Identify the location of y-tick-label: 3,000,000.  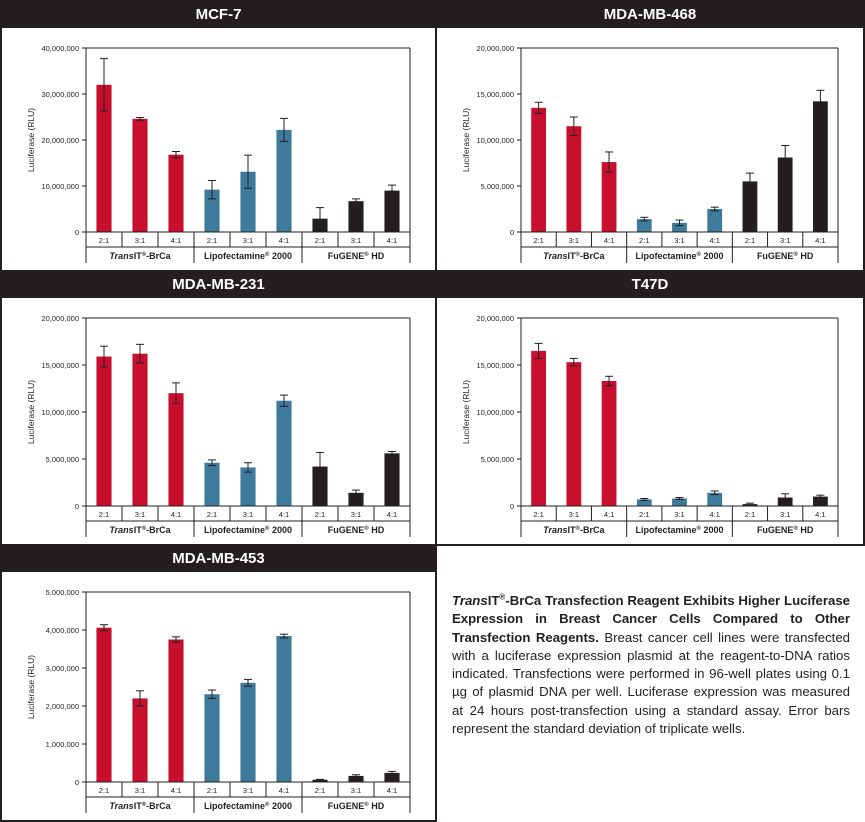
(62, 668).